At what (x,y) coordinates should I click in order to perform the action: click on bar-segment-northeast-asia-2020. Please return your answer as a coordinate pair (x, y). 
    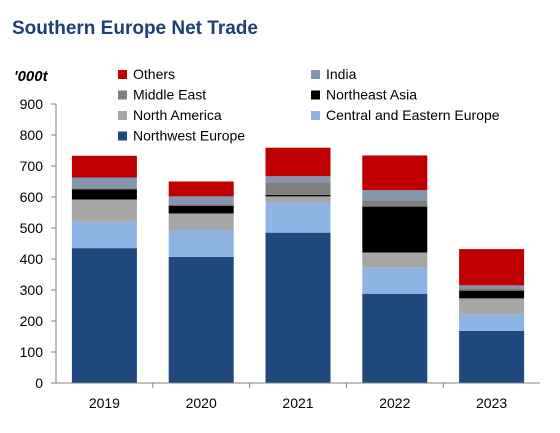
    Looking at the image, I should click on (201, 209).